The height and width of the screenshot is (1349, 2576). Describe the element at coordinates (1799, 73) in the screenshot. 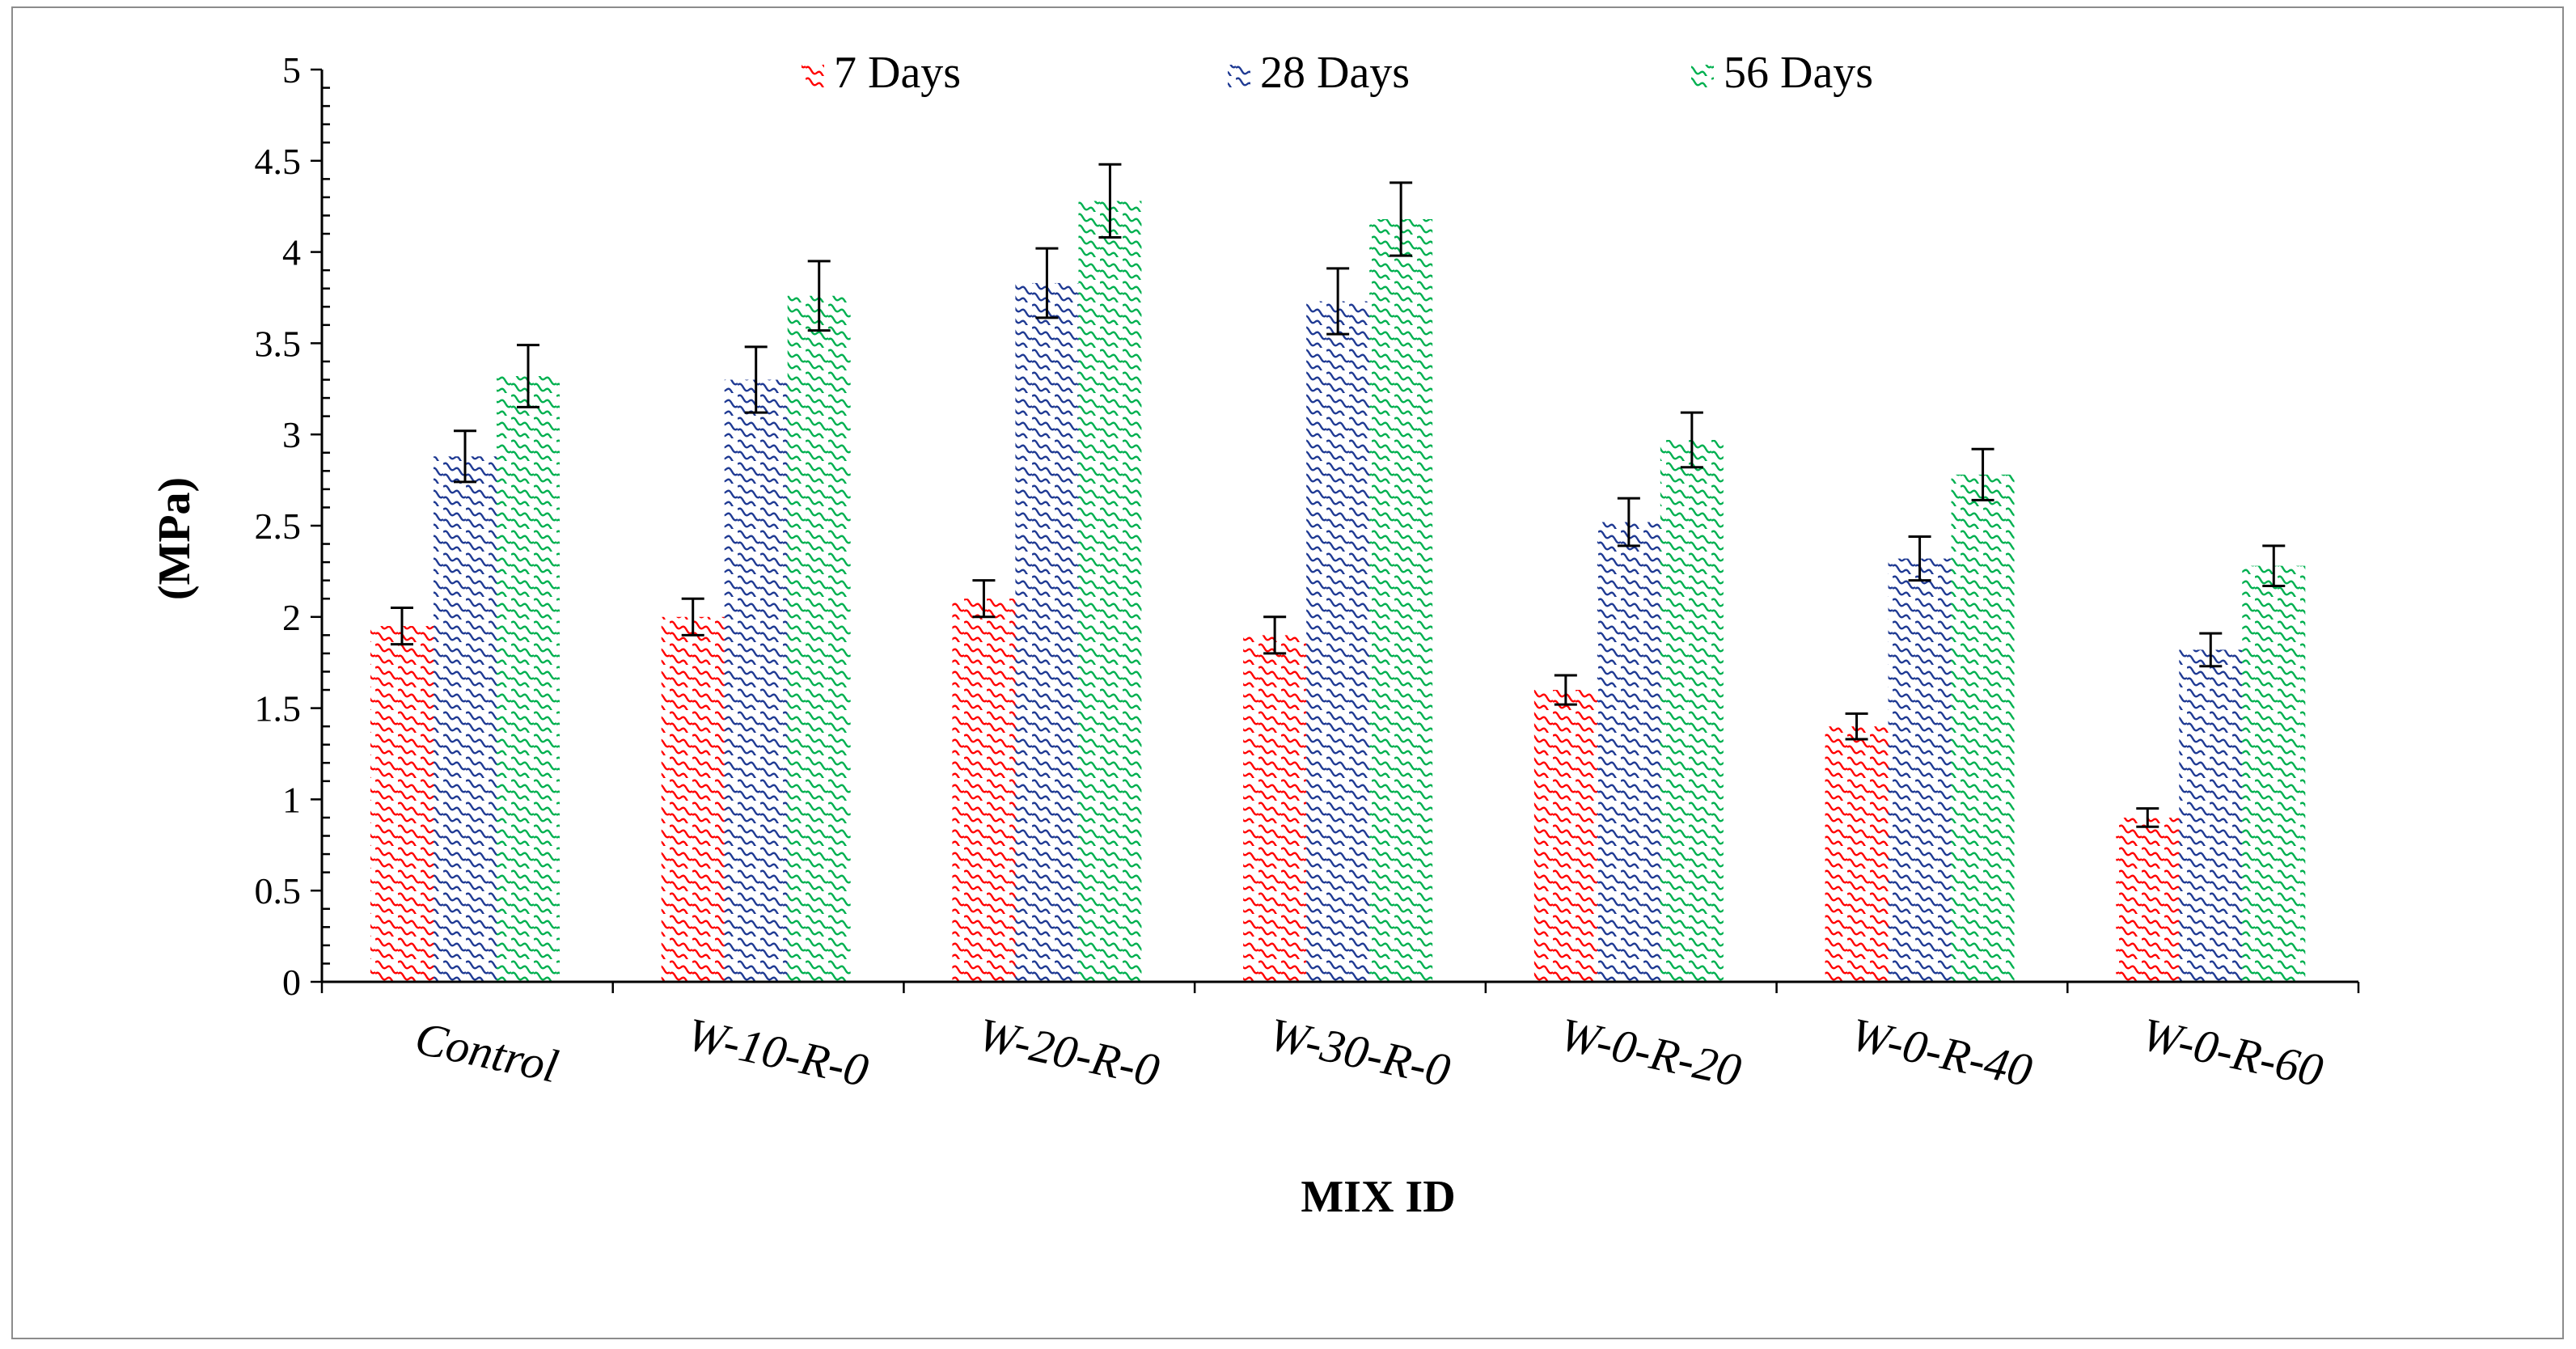

I see `legend-label: 56 Days` at that location.